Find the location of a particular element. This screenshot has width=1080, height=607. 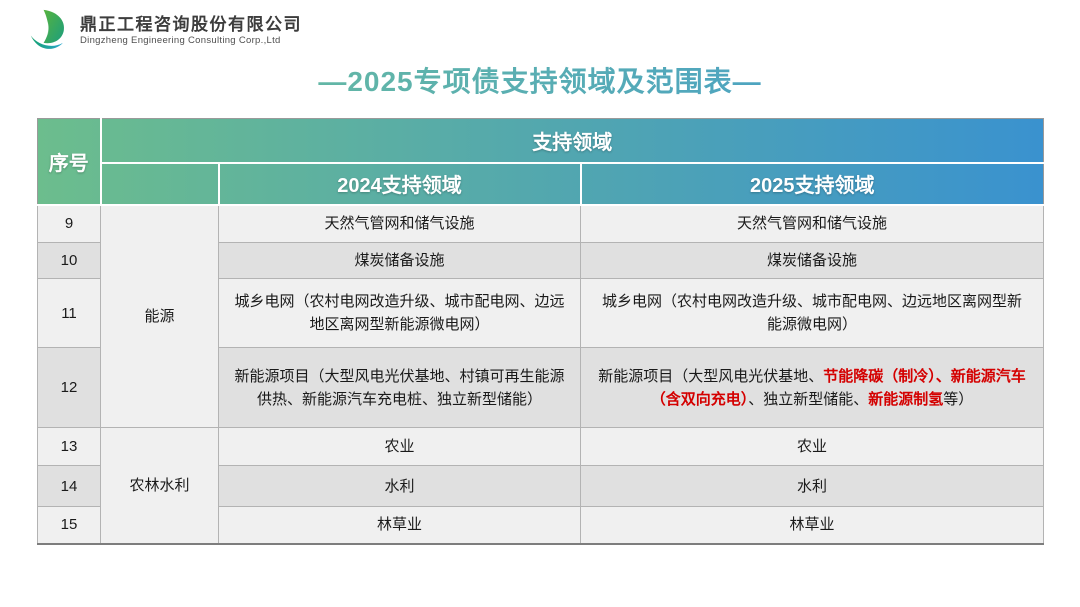

row-number-cell: 9 is located at coordinates (69, 223).